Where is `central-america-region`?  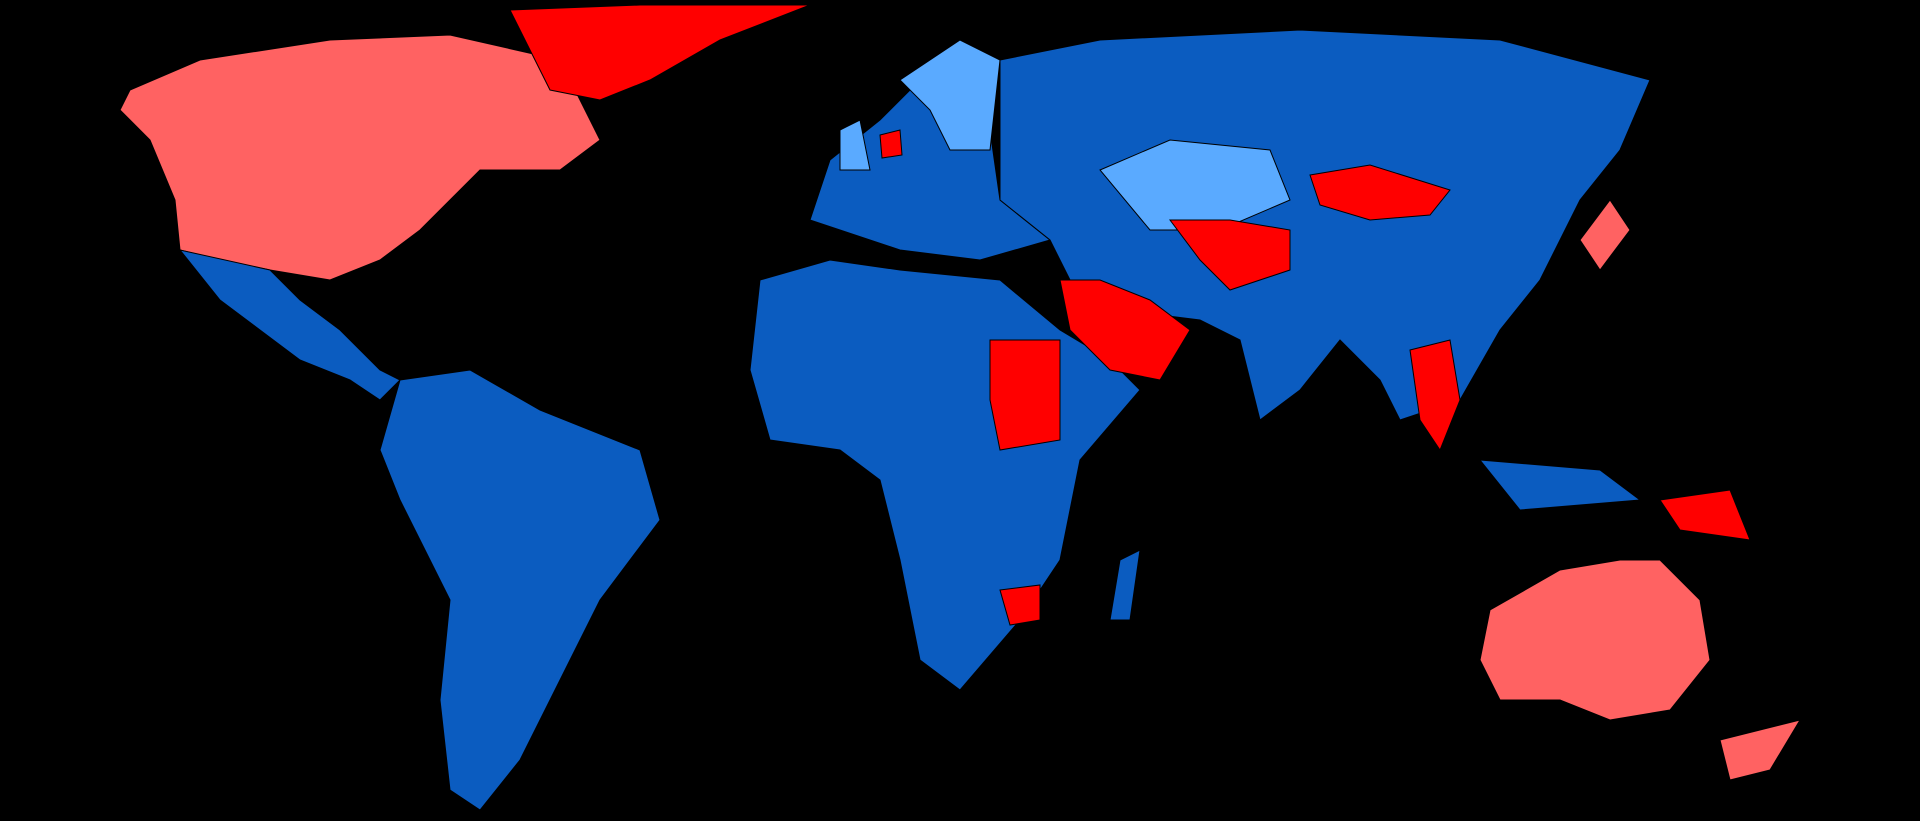
central-america-region is located at coordinates (289, 325).